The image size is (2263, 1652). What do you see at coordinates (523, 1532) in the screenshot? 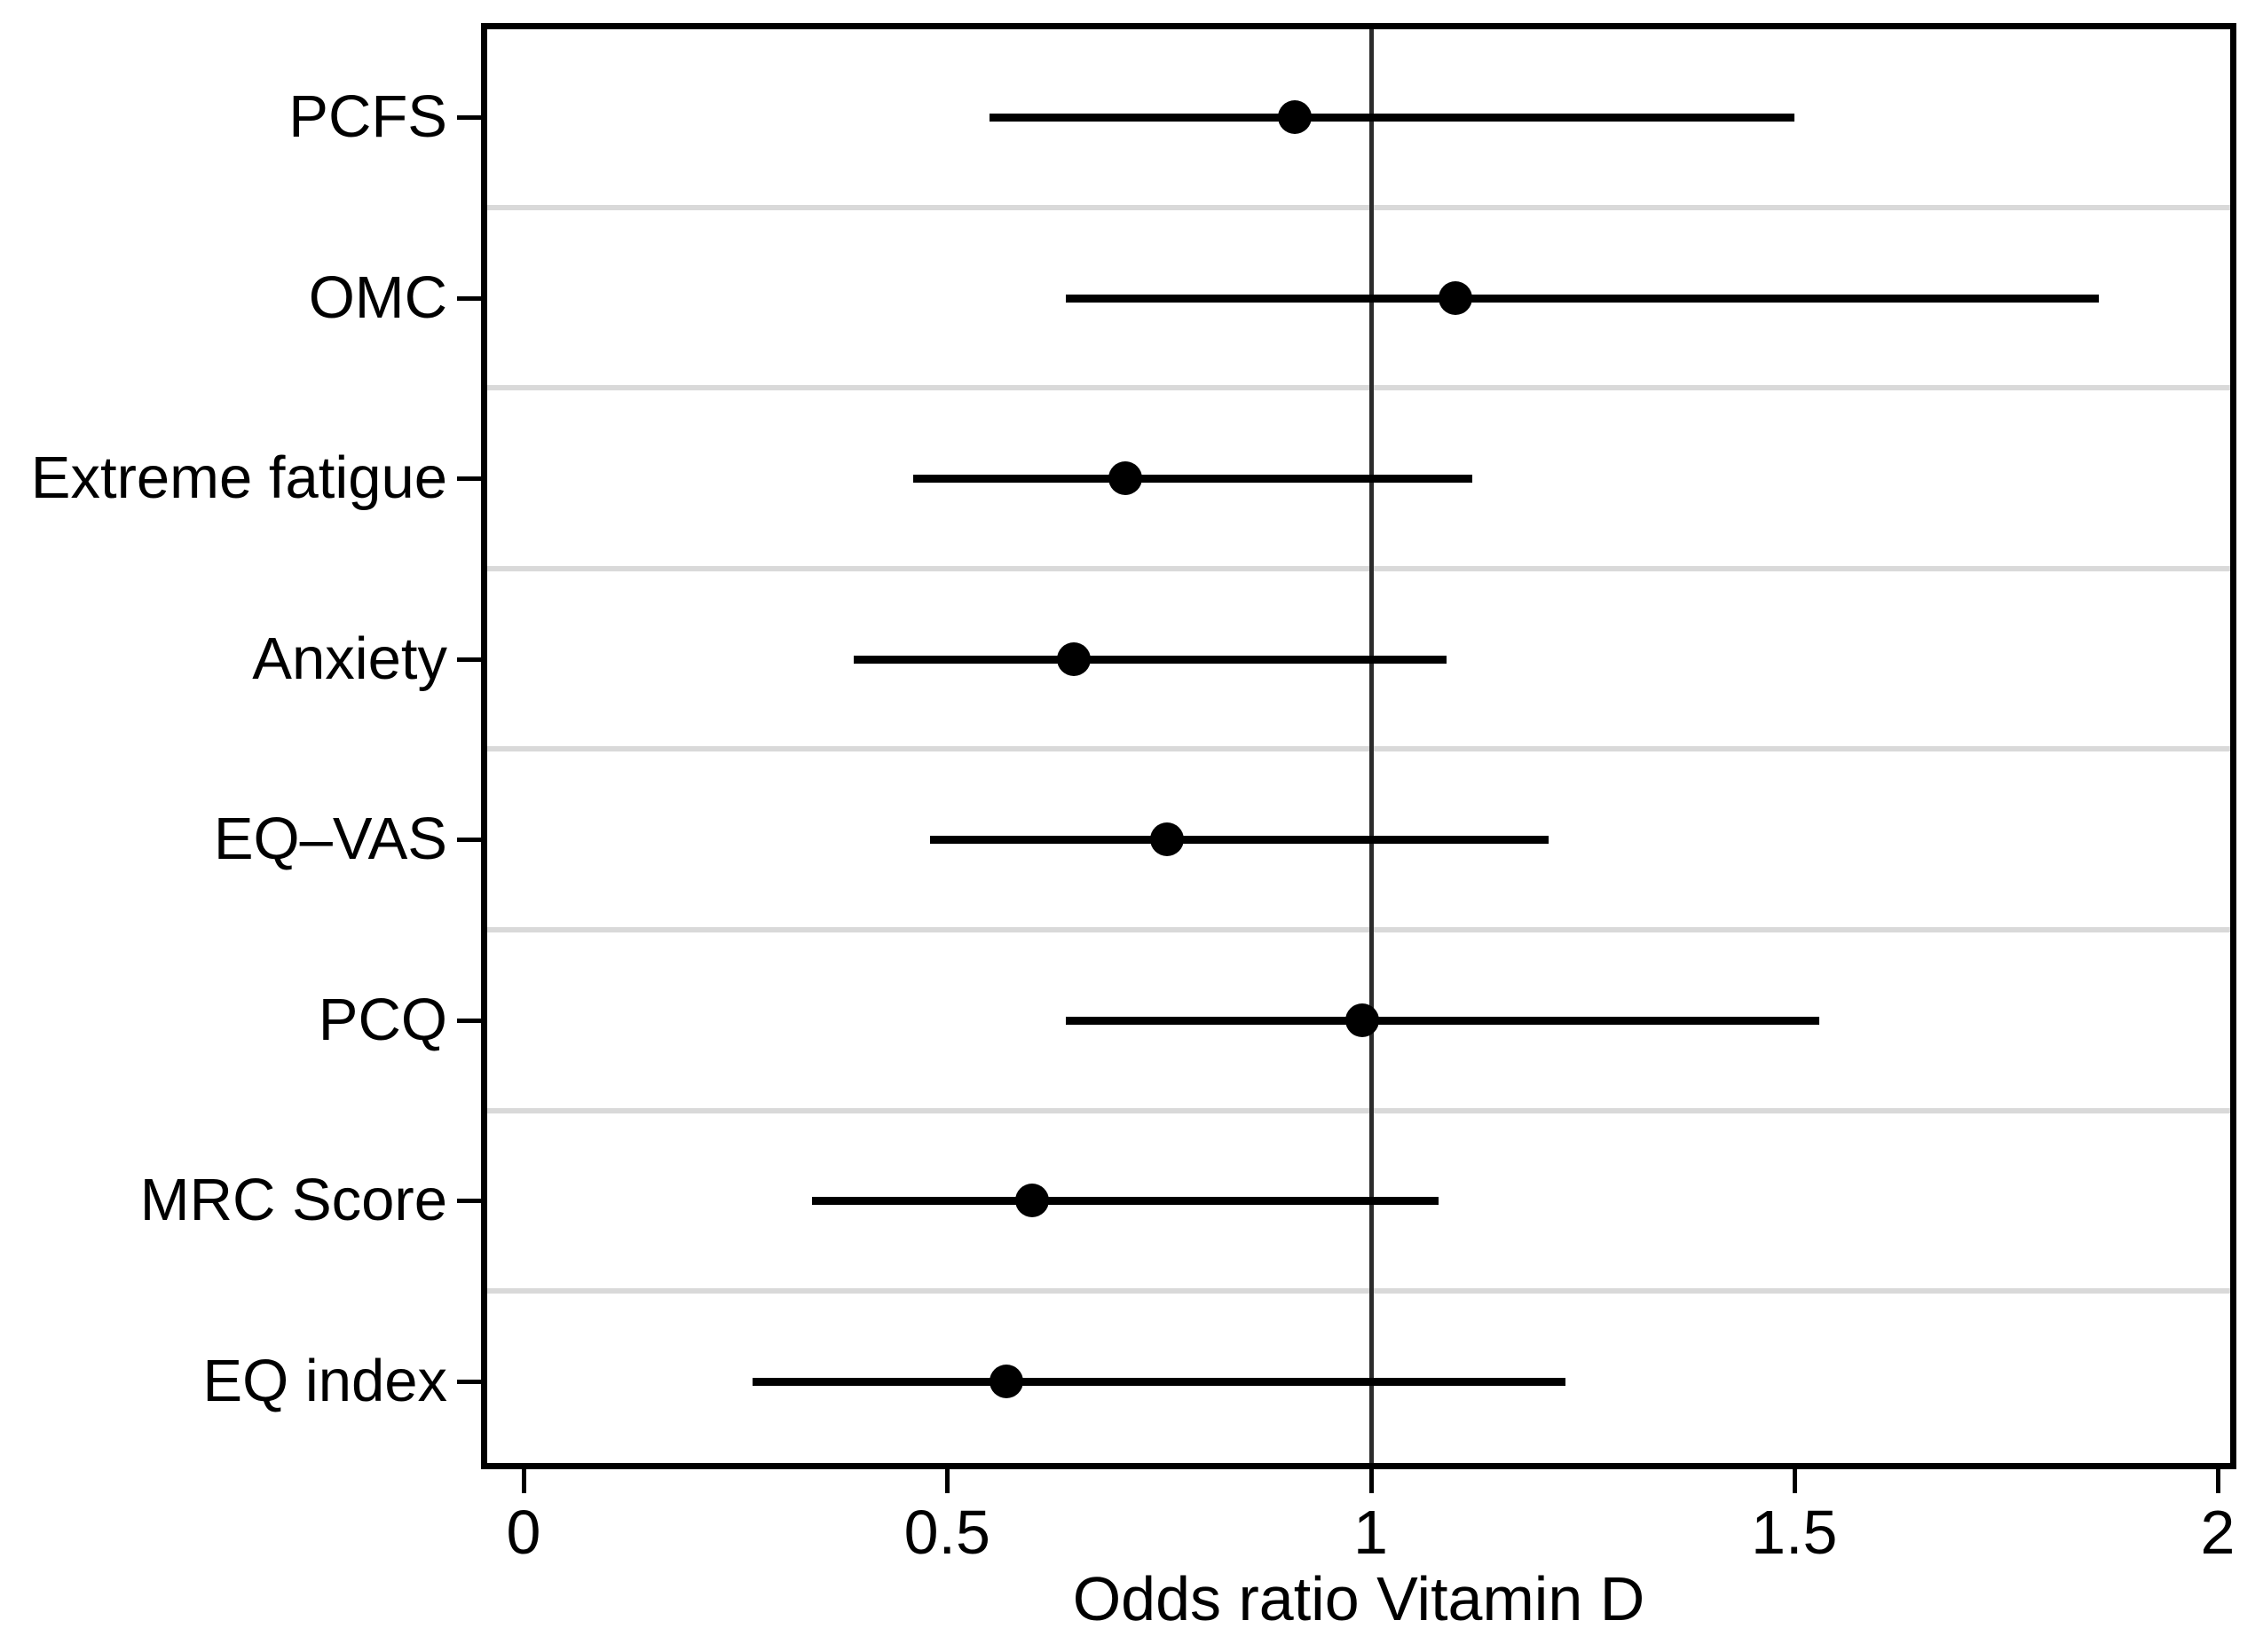
I see `x-axis-tick-label: 0` at bounding box center [523, 1532].